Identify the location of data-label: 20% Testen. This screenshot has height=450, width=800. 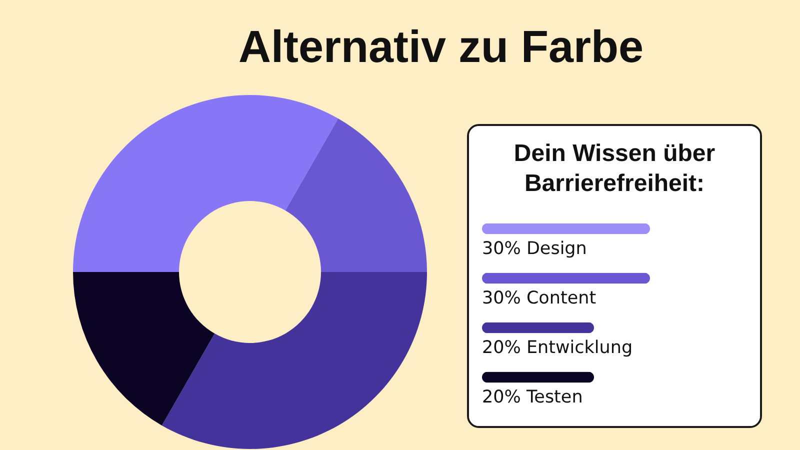
(532, 397).